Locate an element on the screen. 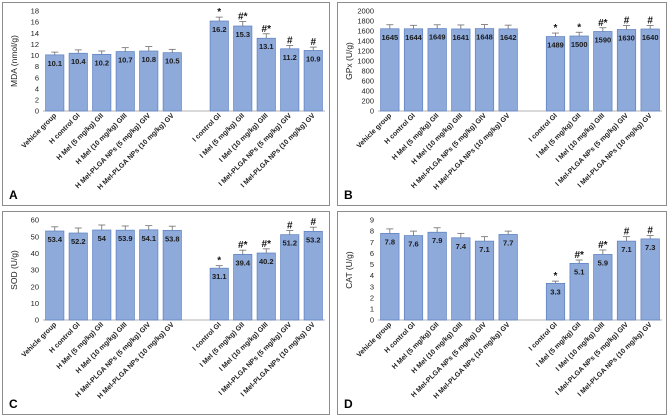 The width and height of the screenshot is (669, 417). y-tick-label: 7 is located at coordinates (372, 242).